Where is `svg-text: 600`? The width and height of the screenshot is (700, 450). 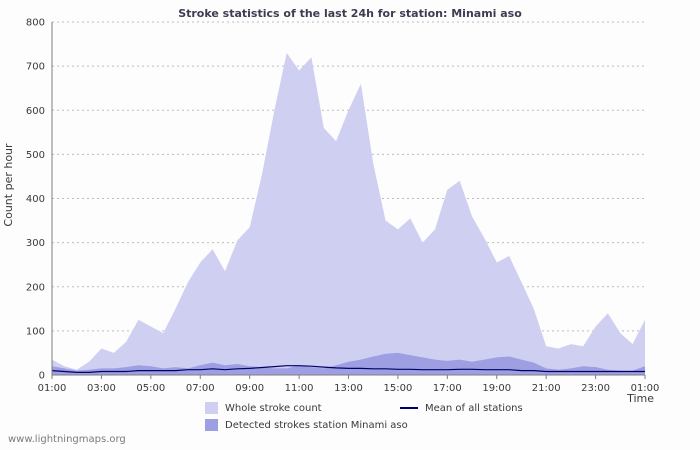 svg-text: 600 is located at coordinates (35, 111).